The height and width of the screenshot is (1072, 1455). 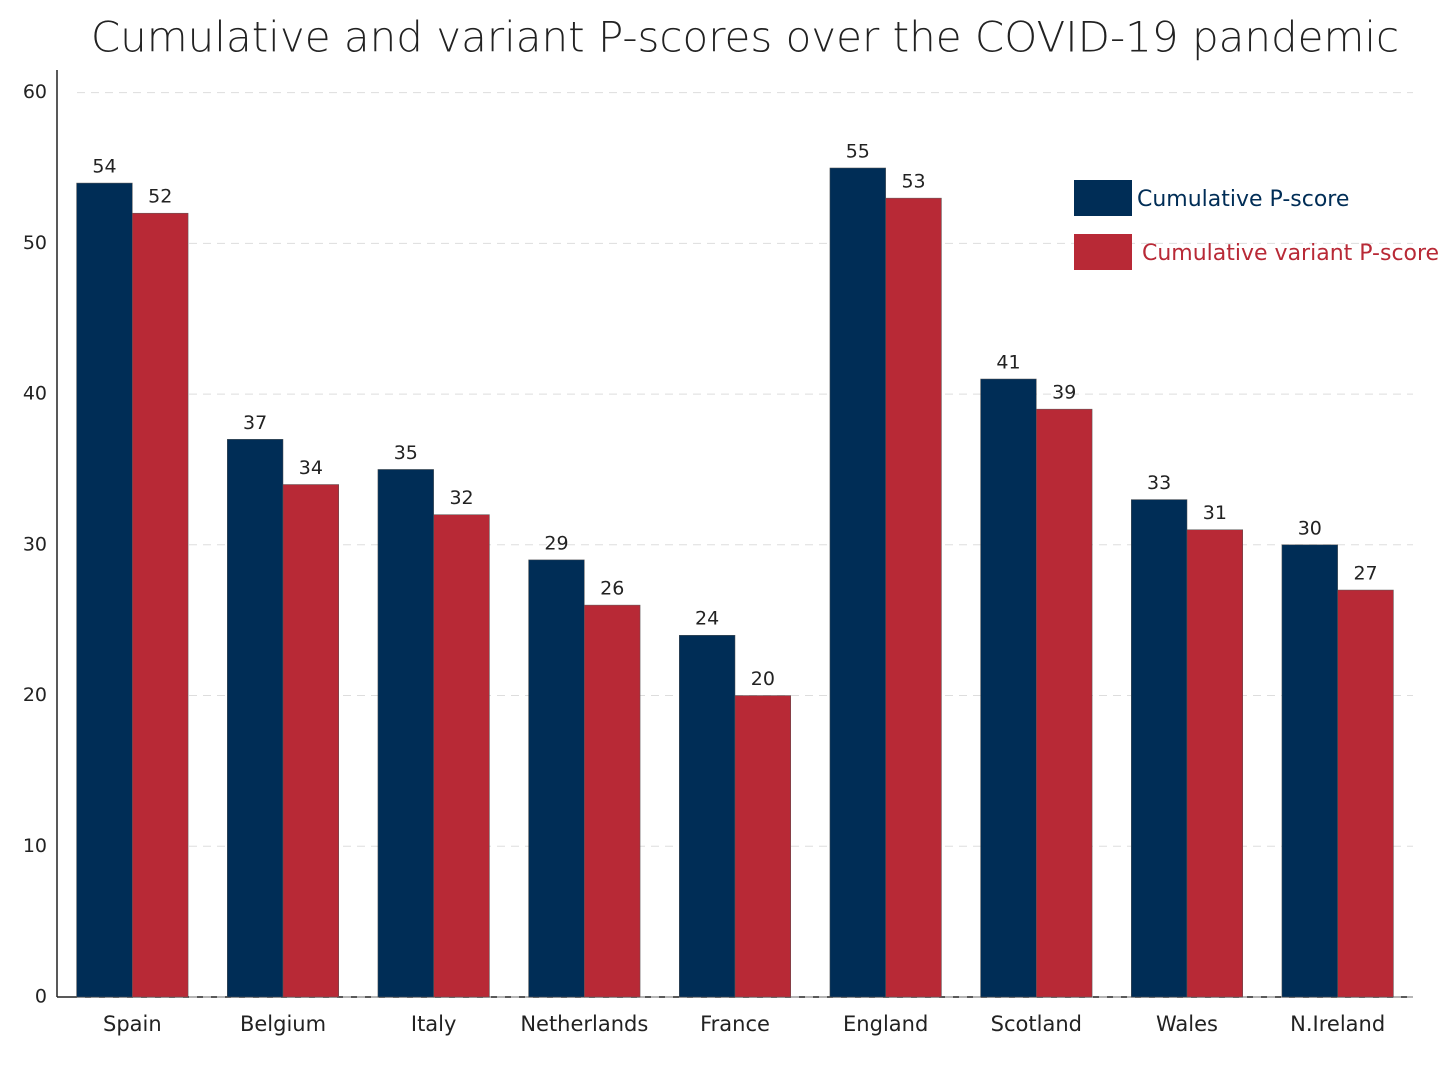 I want to click on x-tick-label: Italy, so click(x=434, y=1024).